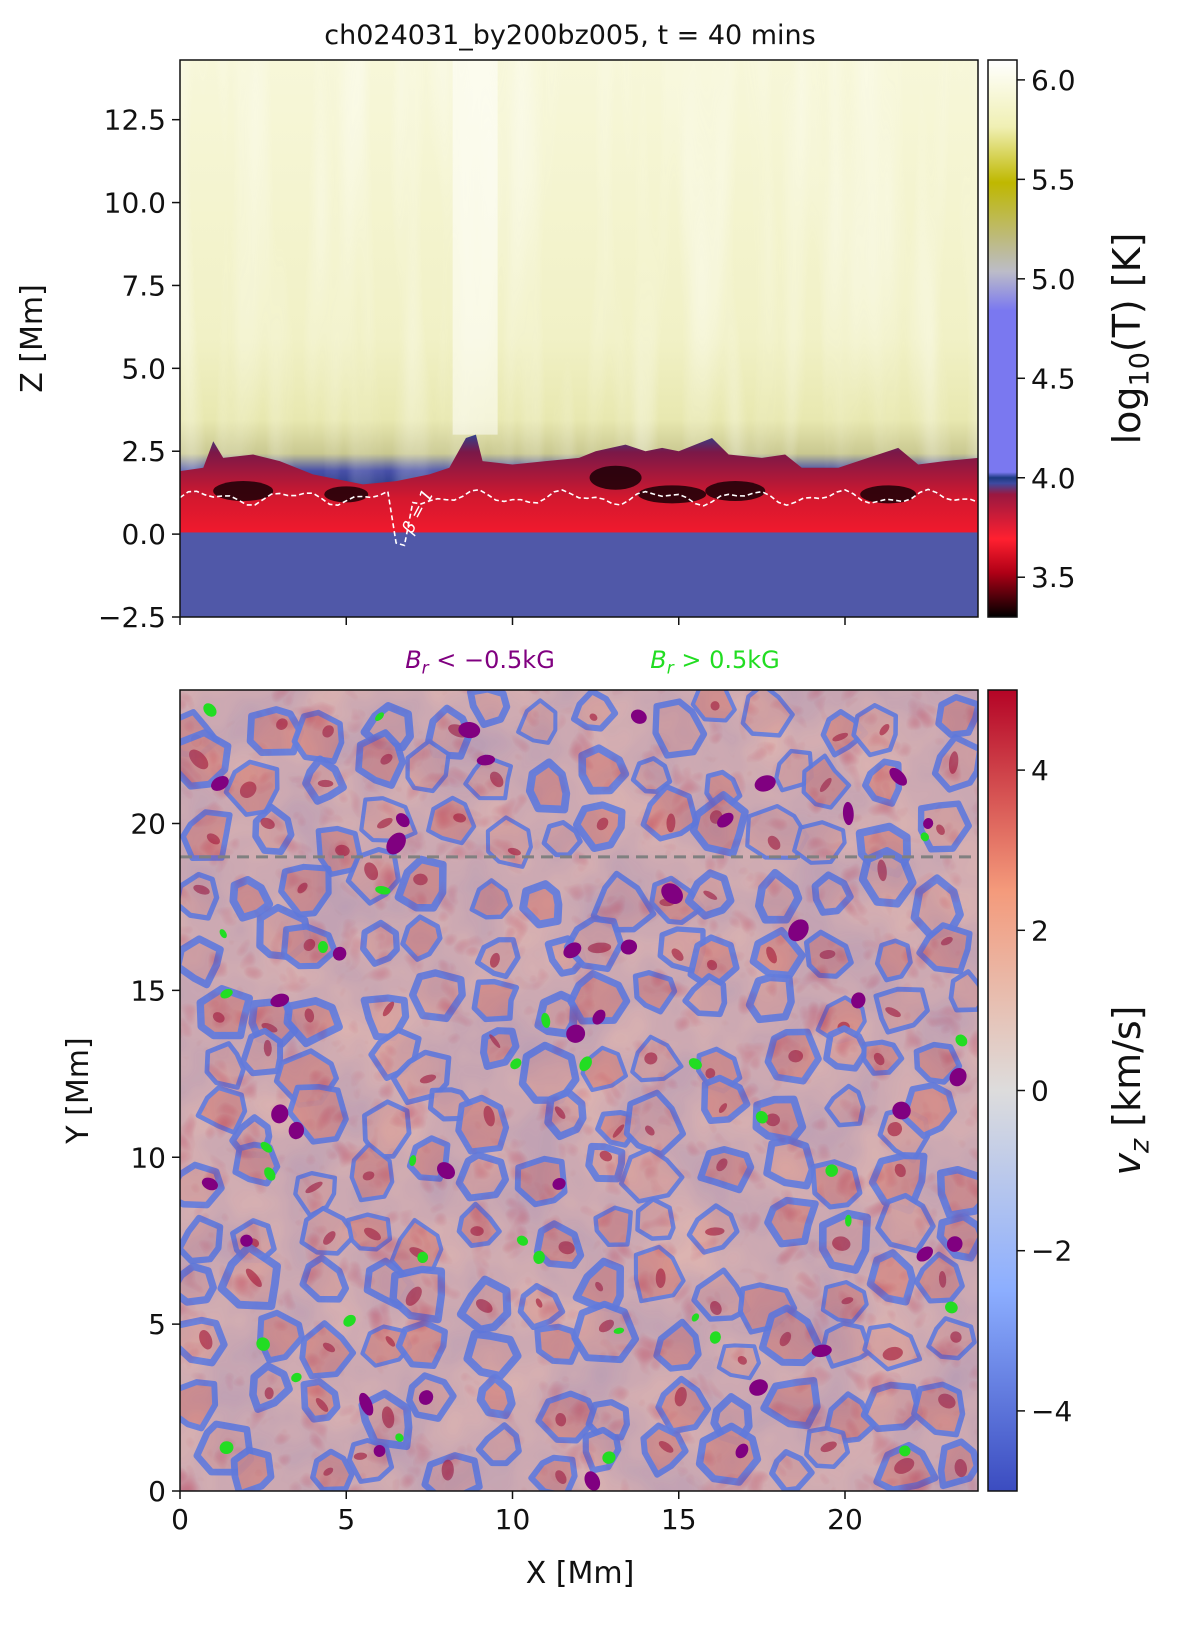 The image size is (1200, 1637). I want to click on bright-column, so click(475, 247).